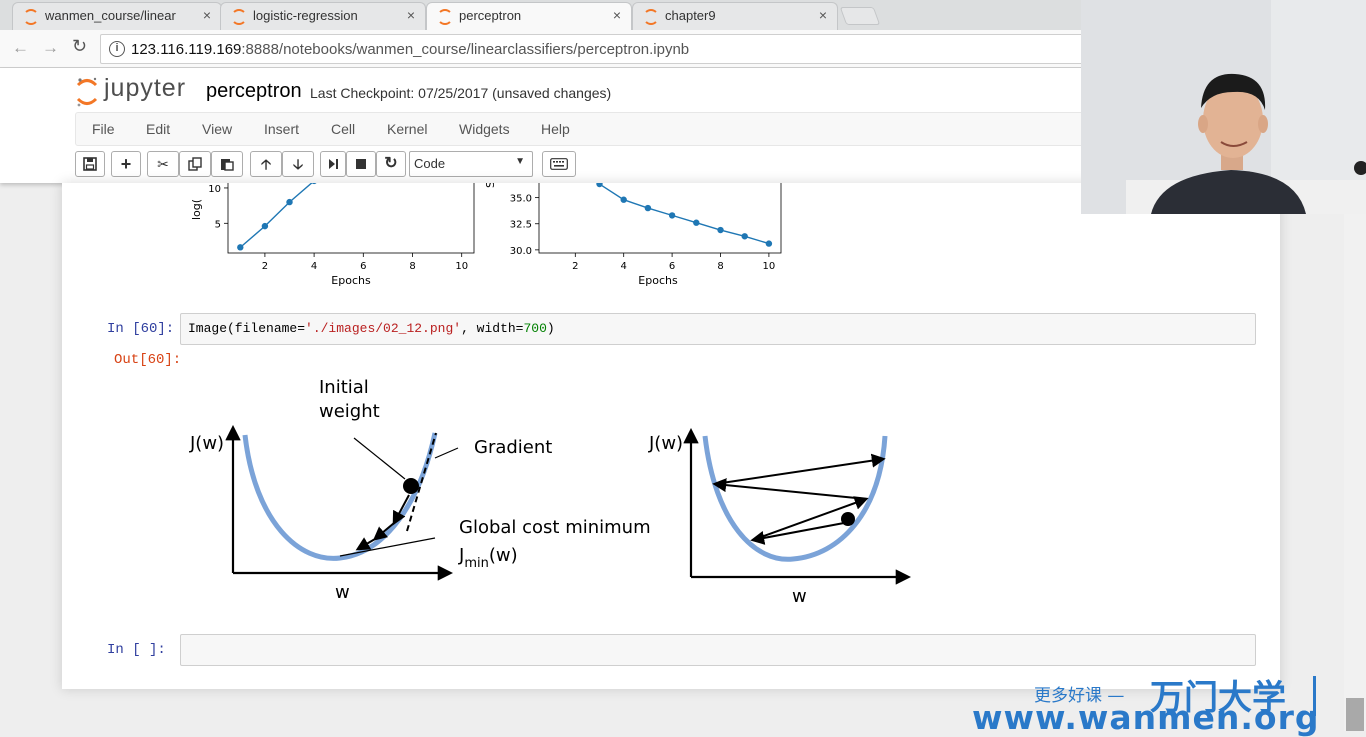 The image size is (1366, 737). I want to click on watermark-brand: 万门大学, so click(1218, 698).